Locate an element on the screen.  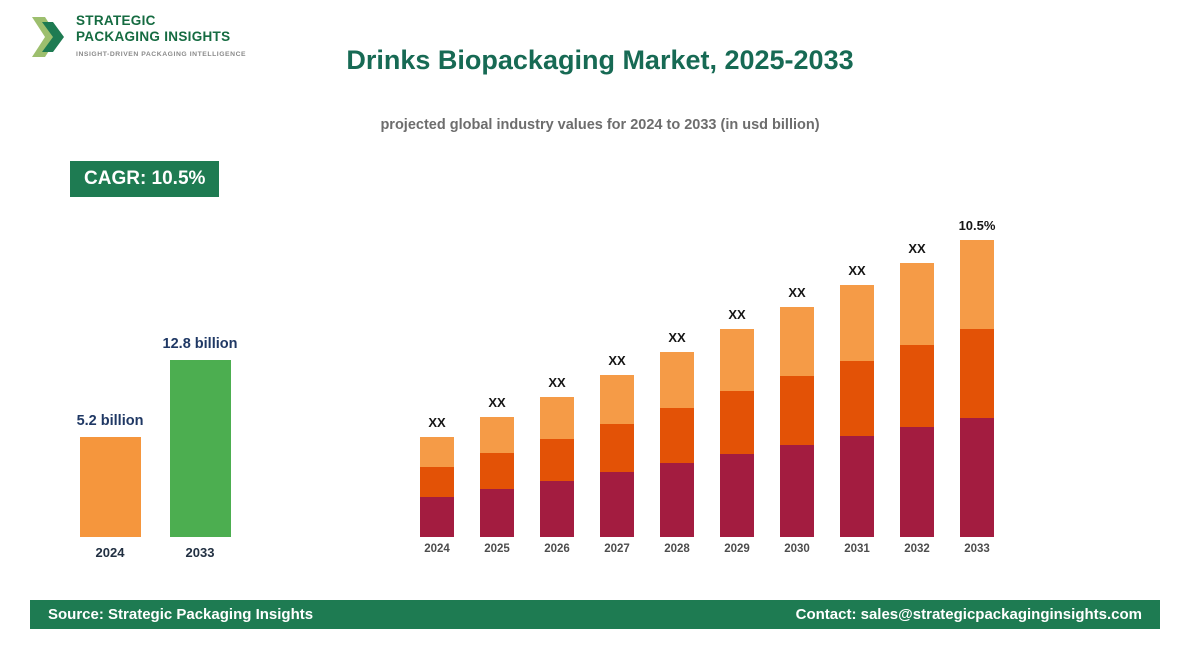
stacked-bar-column: 10.5% is located at coordinates (977, 367).